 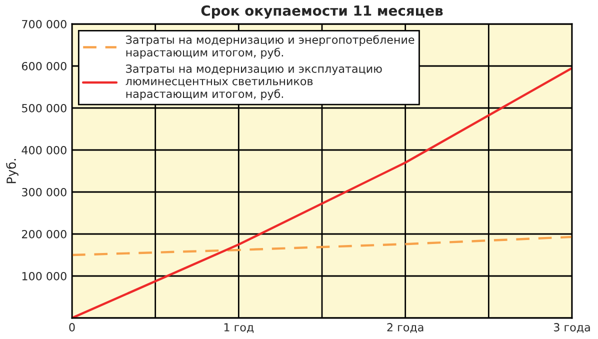 I want to click on legend-label: Затраты на модернизацию и энергопотребление нарастающим итогом, руб., so click(x=270, y=47).